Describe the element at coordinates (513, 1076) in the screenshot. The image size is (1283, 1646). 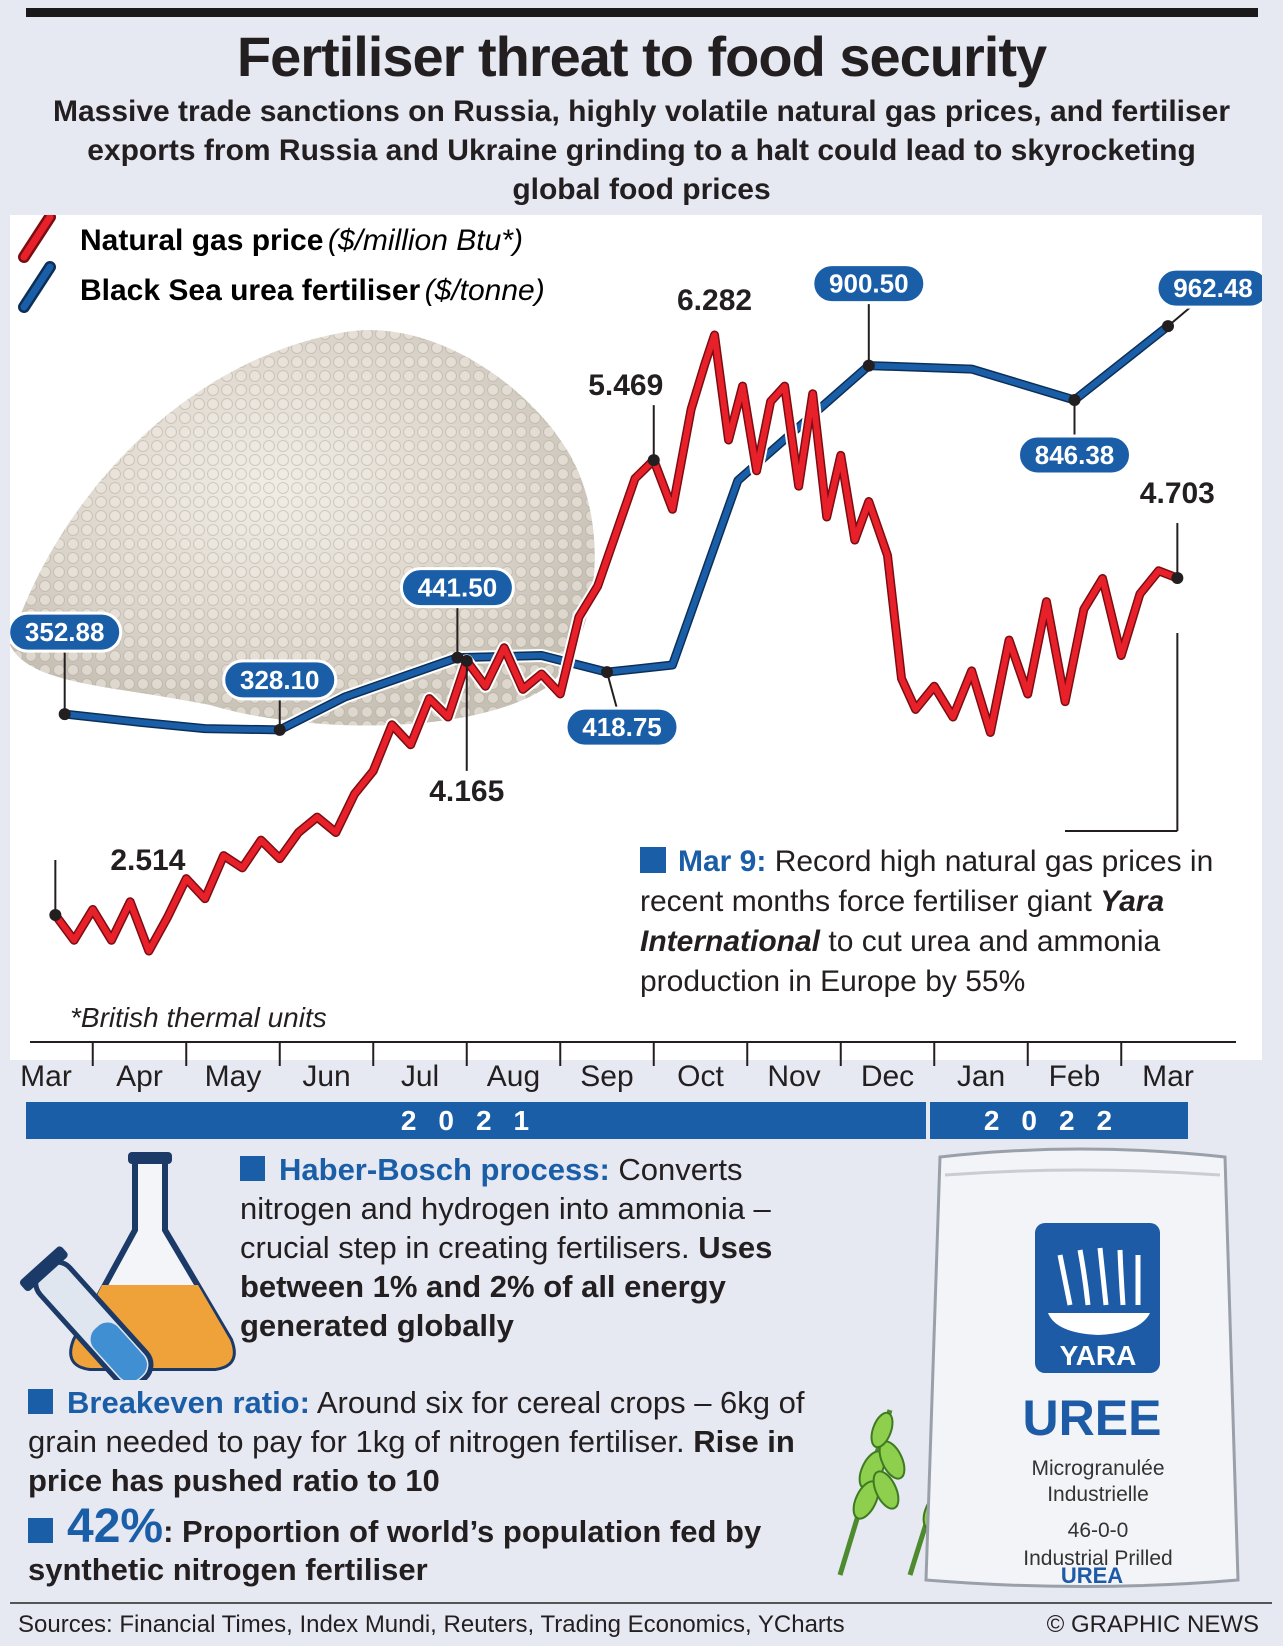
I see `x-axis-month-label: Aug` at that location.